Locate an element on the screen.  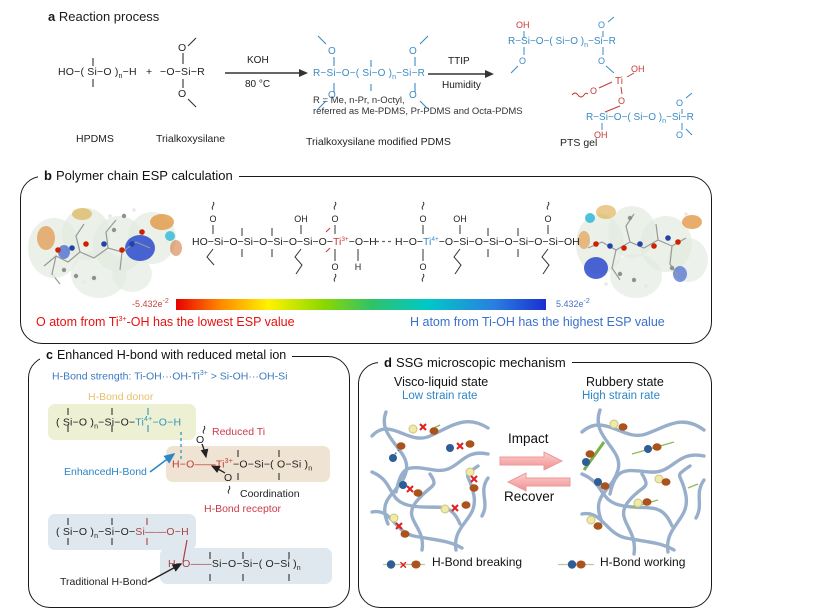
visco-liquid-state-label: Visco-liquid state is located at coordinates (441, 382).